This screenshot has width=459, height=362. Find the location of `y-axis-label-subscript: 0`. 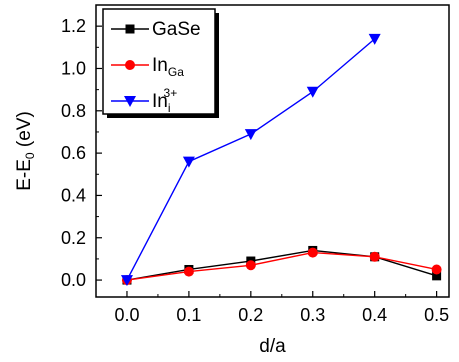

y-axis-label-subscript: 0 is located at coordinates (30, 155).